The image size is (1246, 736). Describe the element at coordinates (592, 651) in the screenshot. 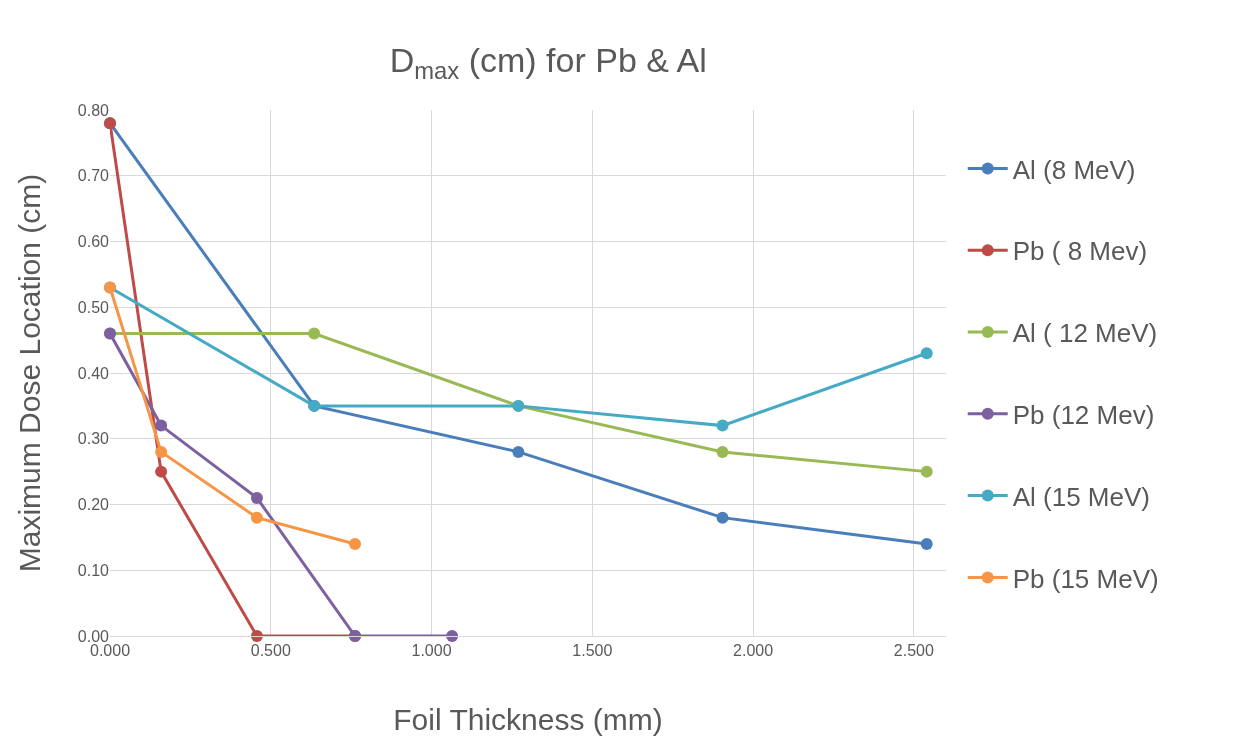

I see `x-tick-label: 1.500` at that location.